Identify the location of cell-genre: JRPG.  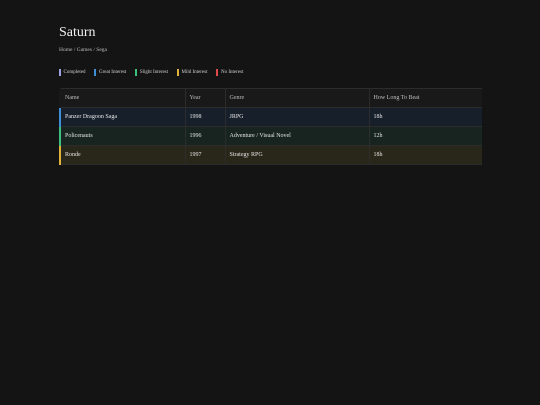
(297, 117).